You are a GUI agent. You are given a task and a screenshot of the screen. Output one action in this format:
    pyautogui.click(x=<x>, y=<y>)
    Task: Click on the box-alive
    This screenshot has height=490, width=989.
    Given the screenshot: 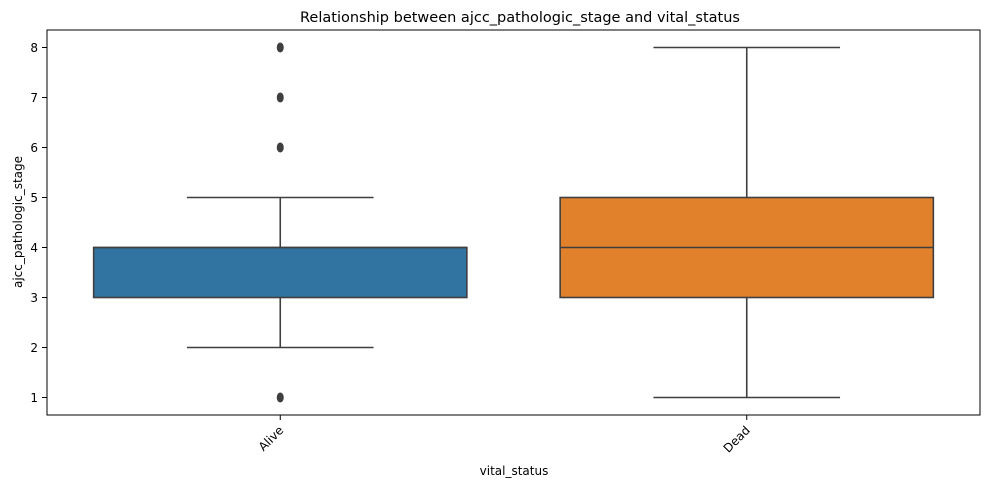 What is the action you would take?
    pyautogui.click(x=280, y=272)
    